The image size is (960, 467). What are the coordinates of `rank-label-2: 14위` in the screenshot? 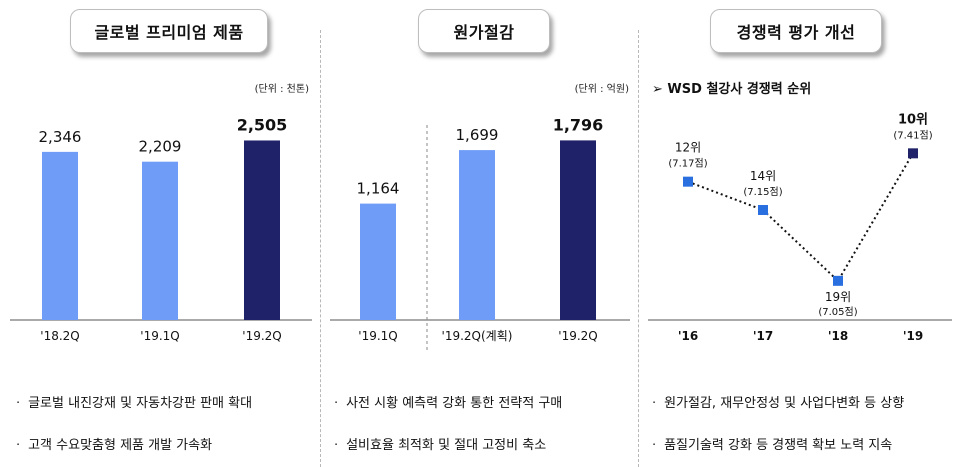 It's located at (763, 176).